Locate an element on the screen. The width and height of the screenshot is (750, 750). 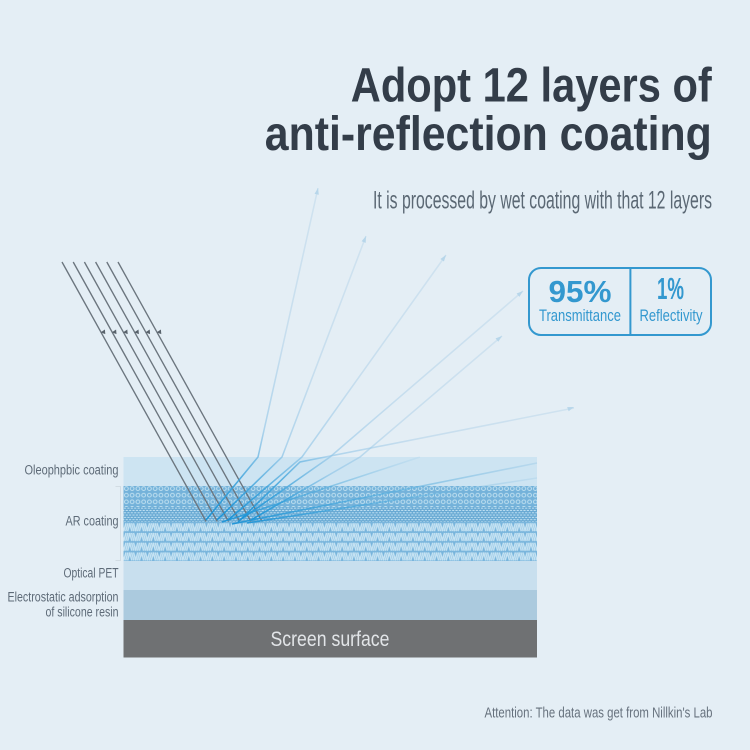
svg-text: Screen surface is located at coordinates (330, 639).